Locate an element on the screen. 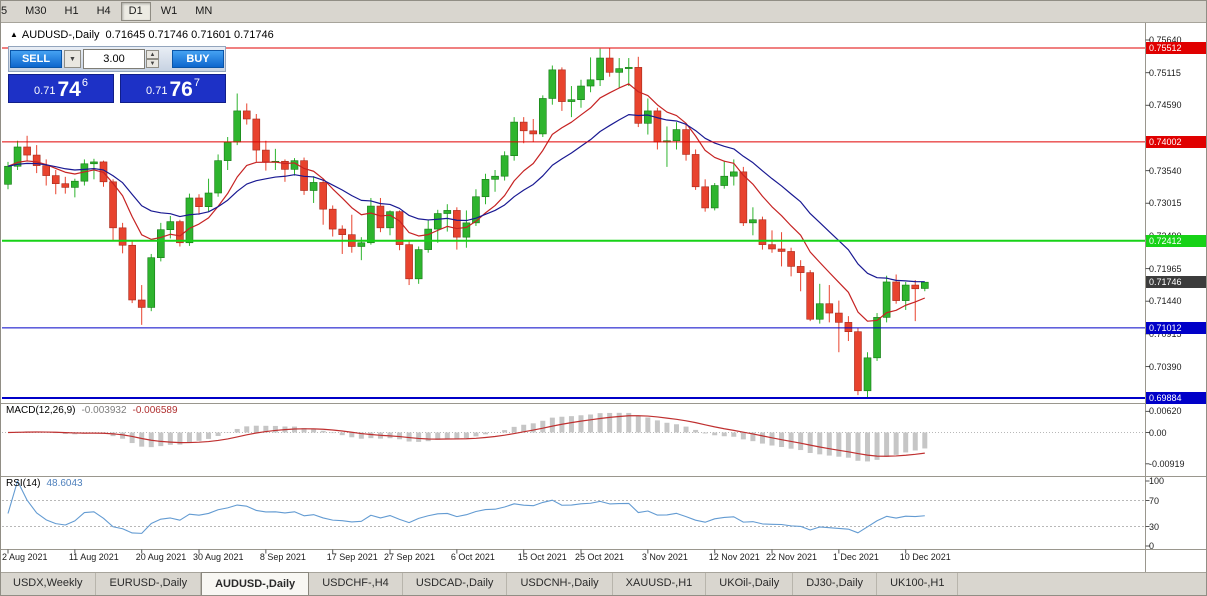  timeframe-button-h4: H4 is located at coordinates (104, 11).